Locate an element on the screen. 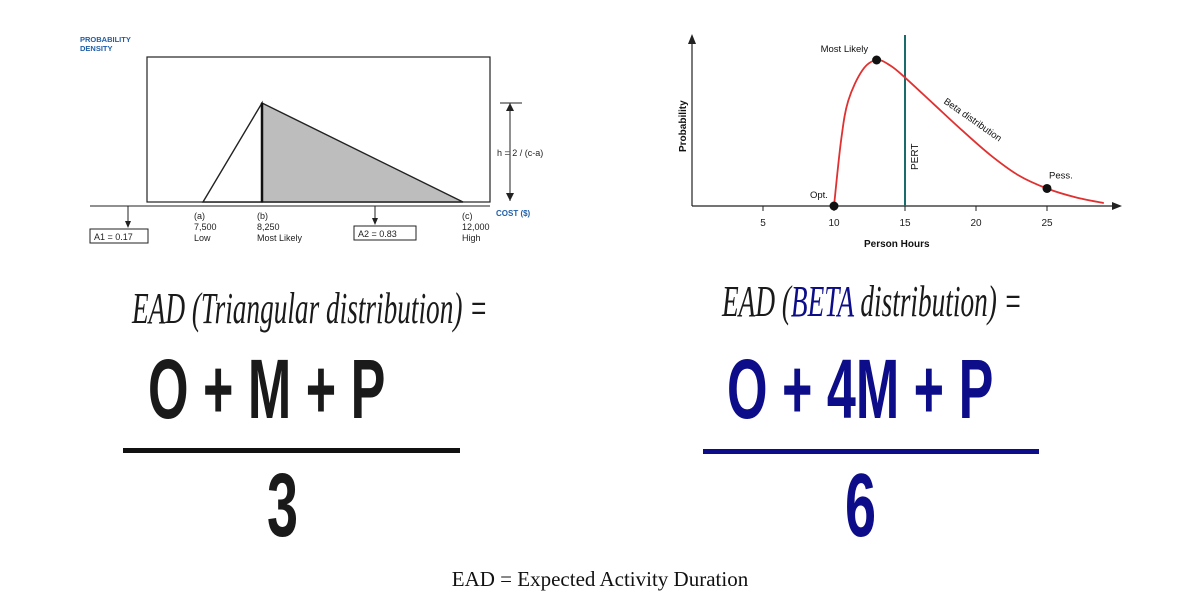 Image resolution: width=1200 pixels, height=600 pixels. x-tick-label: 15 is located at coordinates (905, 223).